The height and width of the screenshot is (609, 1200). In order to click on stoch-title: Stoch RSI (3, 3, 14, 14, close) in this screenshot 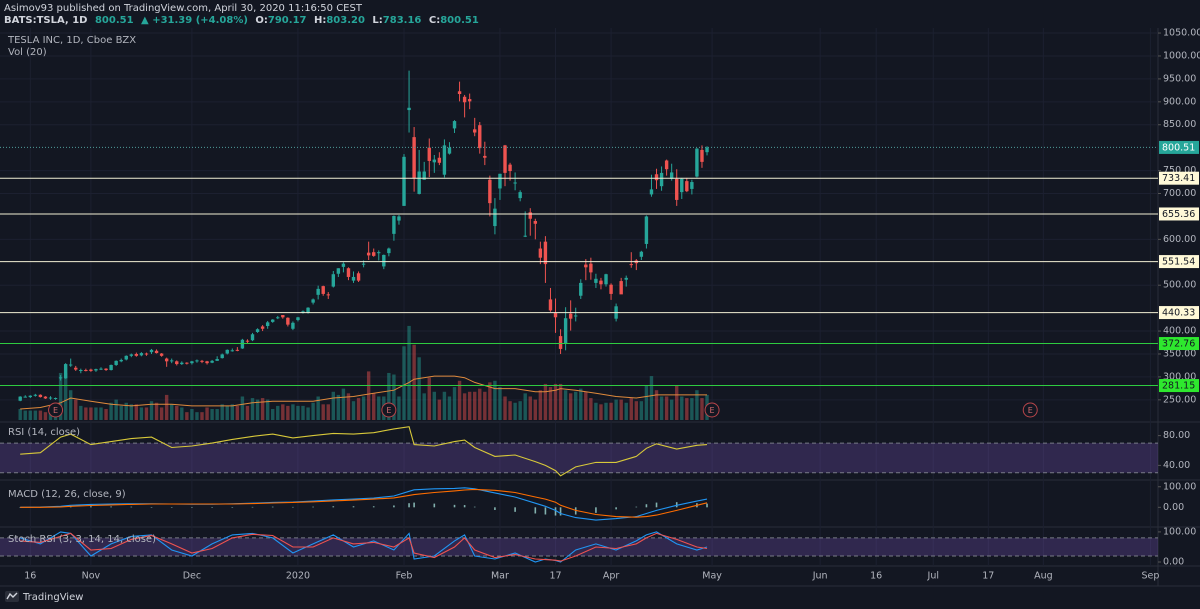, I will do `click(82, 539)`.